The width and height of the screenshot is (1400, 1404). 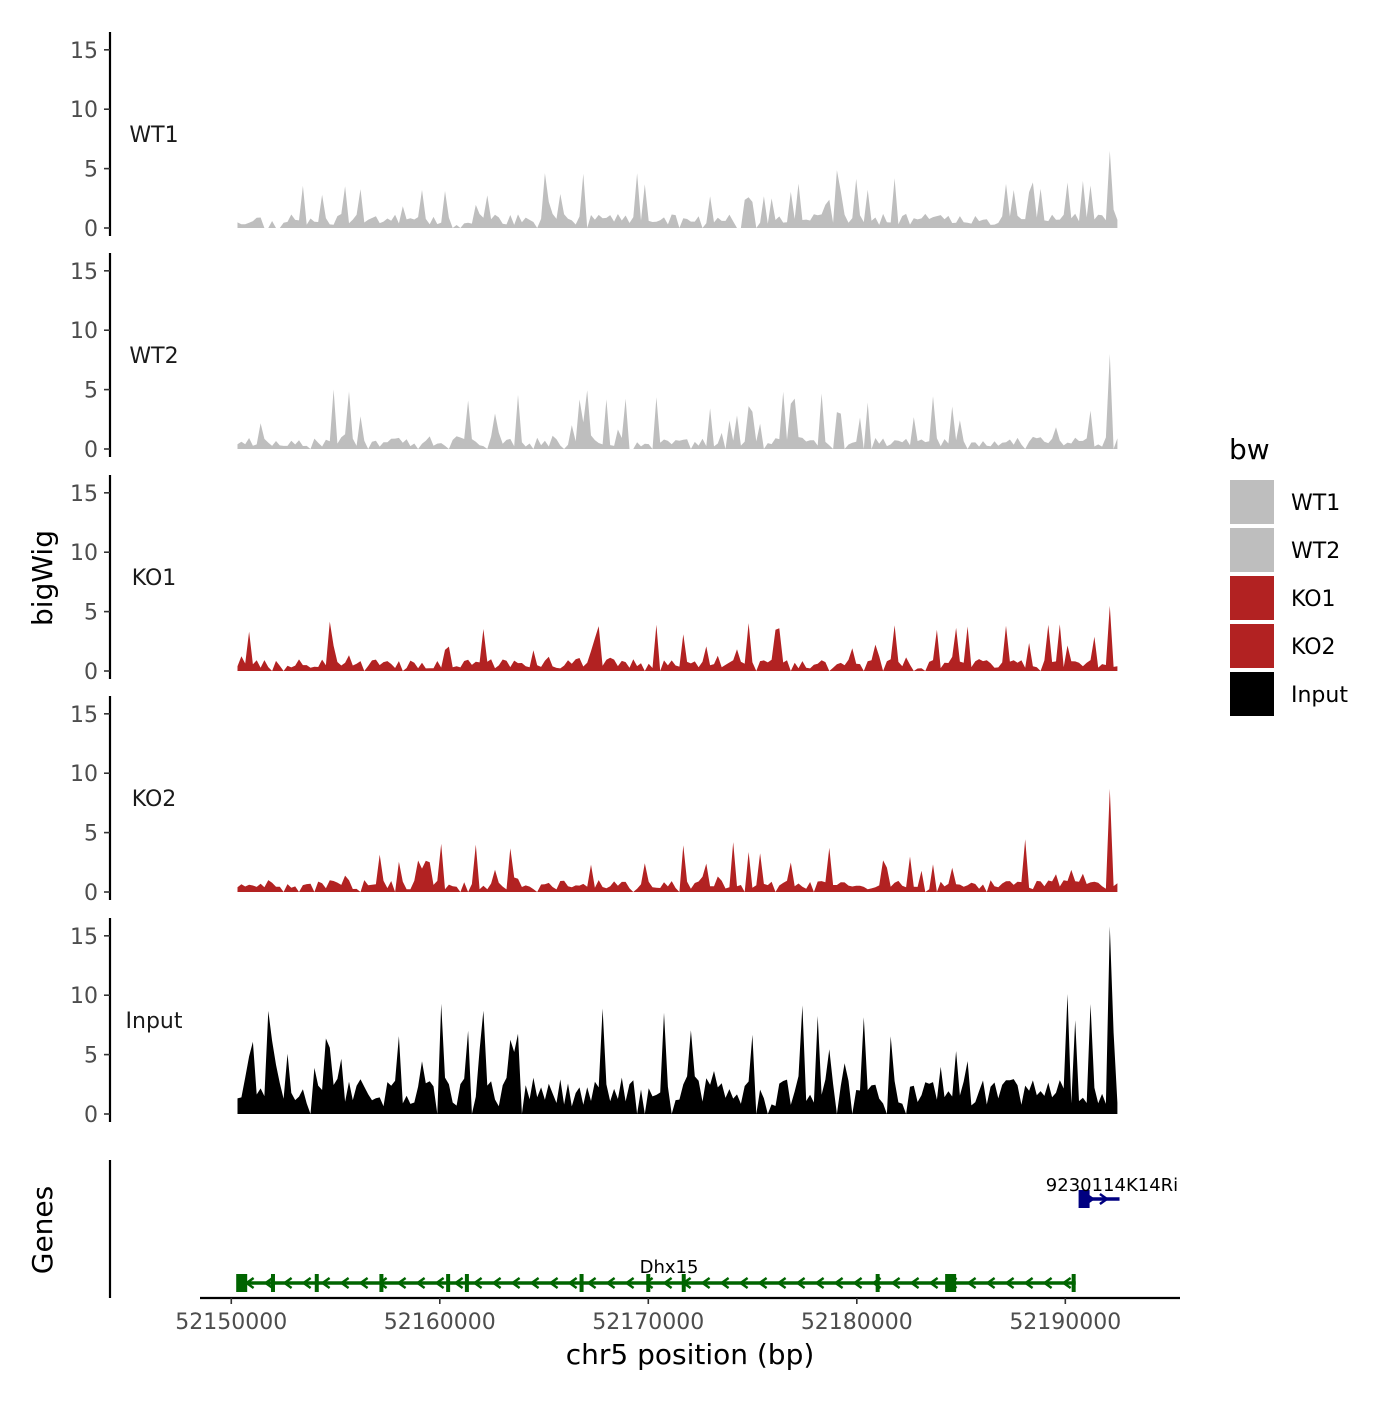 What do you see at coordinates (1319, 695) in the screenshot?
I see `legend-label-input: Input` at bounding box center [1319, 695].